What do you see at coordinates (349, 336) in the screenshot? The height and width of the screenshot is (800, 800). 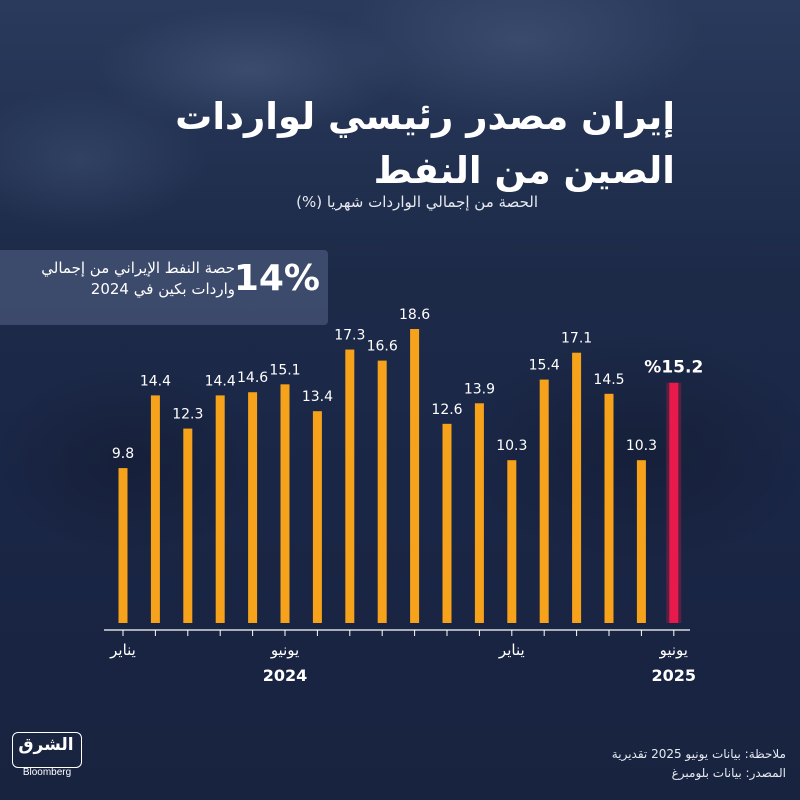 I see `value-label-2024-08: 17.3` at bounding box center [349, 336].